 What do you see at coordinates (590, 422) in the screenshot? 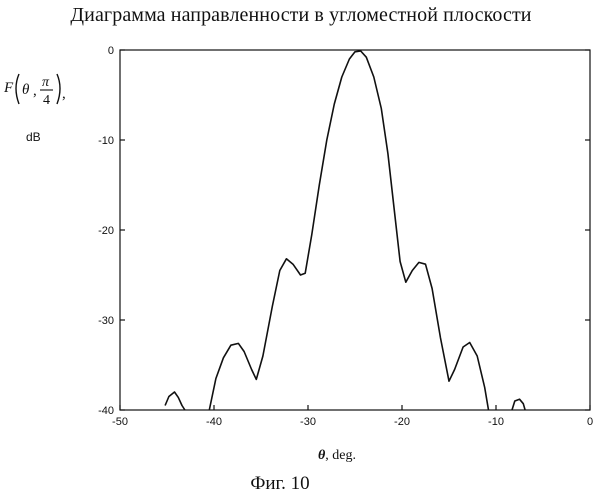
I see `x-tick-label: 0` at bounding box center [590, 422].